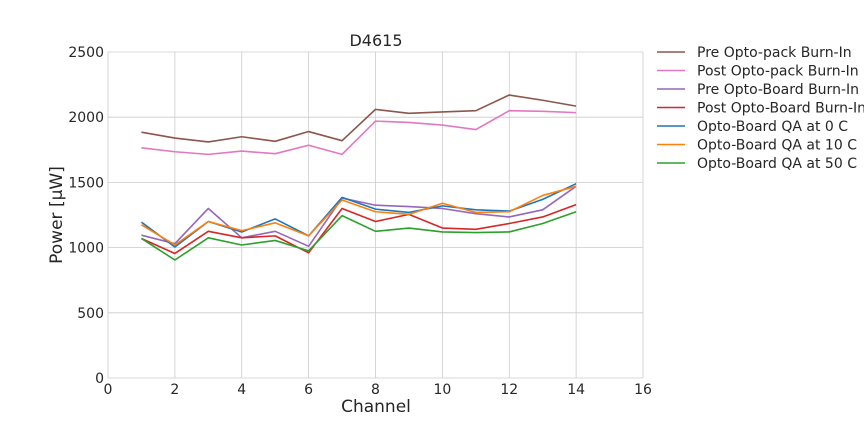 The height and width of the screenshot is (432, 864). What do you see at coordinates (308, 390) in the screenshot?
I see `x-tick-label: 6` at bounding box center [308, 390].